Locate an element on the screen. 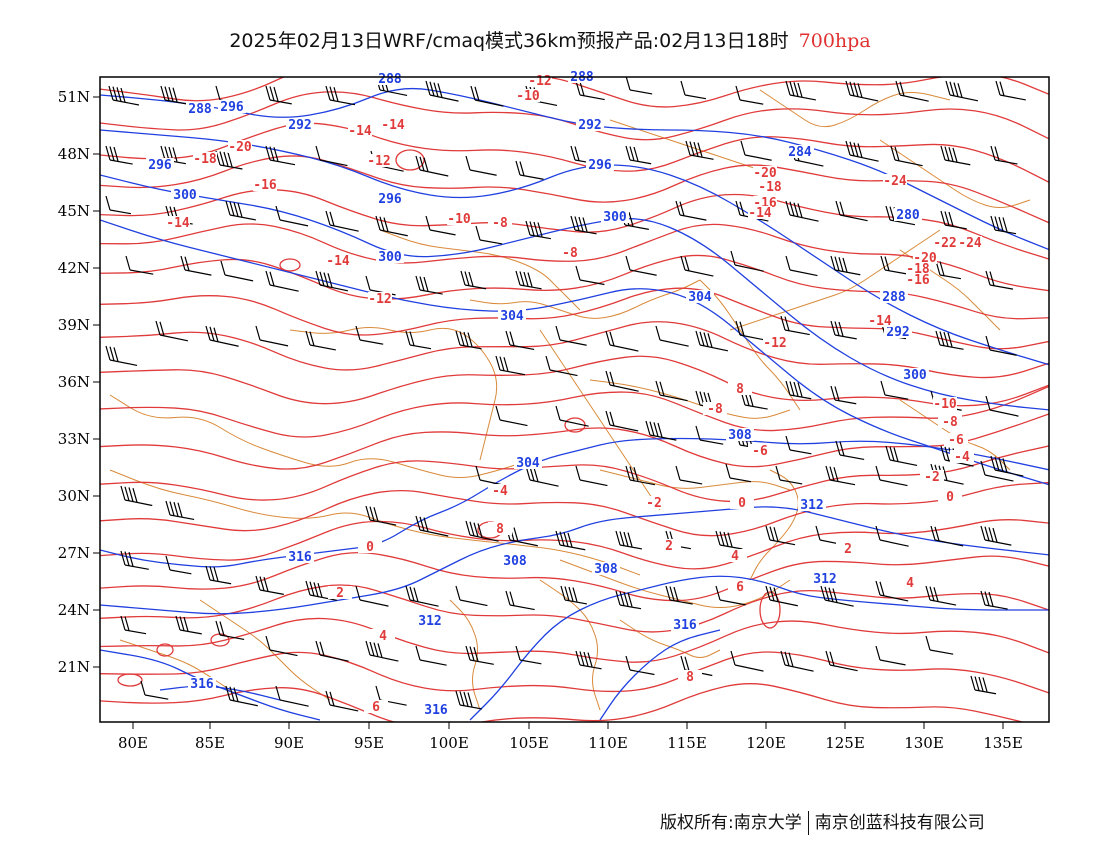 The image size is (1100, 850). height-label: 284 is located at coordinates (800, 152).